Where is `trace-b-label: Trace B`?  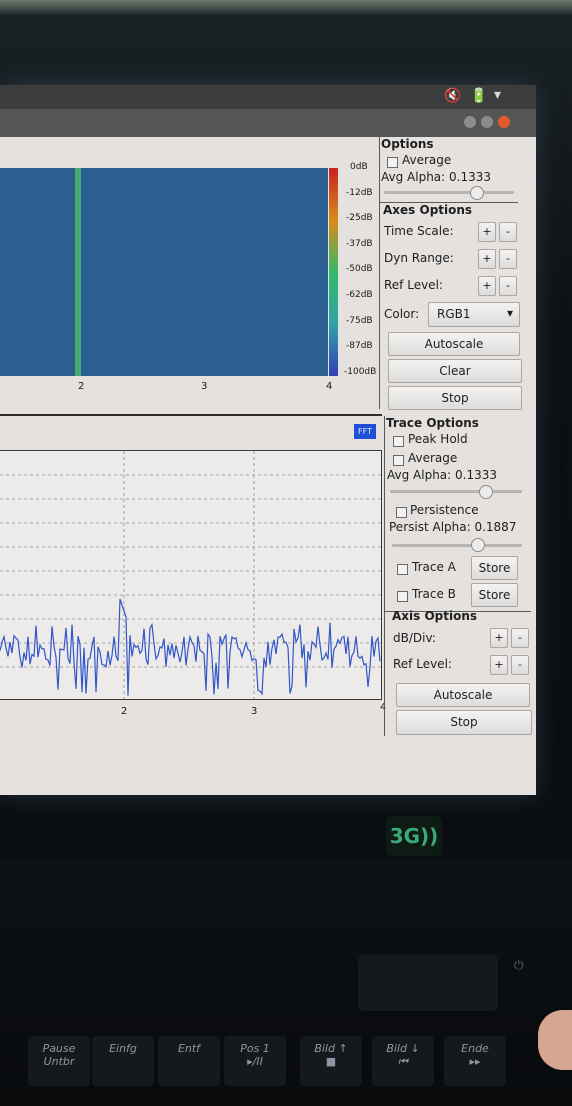 trace-b-label: Trace B is located at coordinates (434, 594).